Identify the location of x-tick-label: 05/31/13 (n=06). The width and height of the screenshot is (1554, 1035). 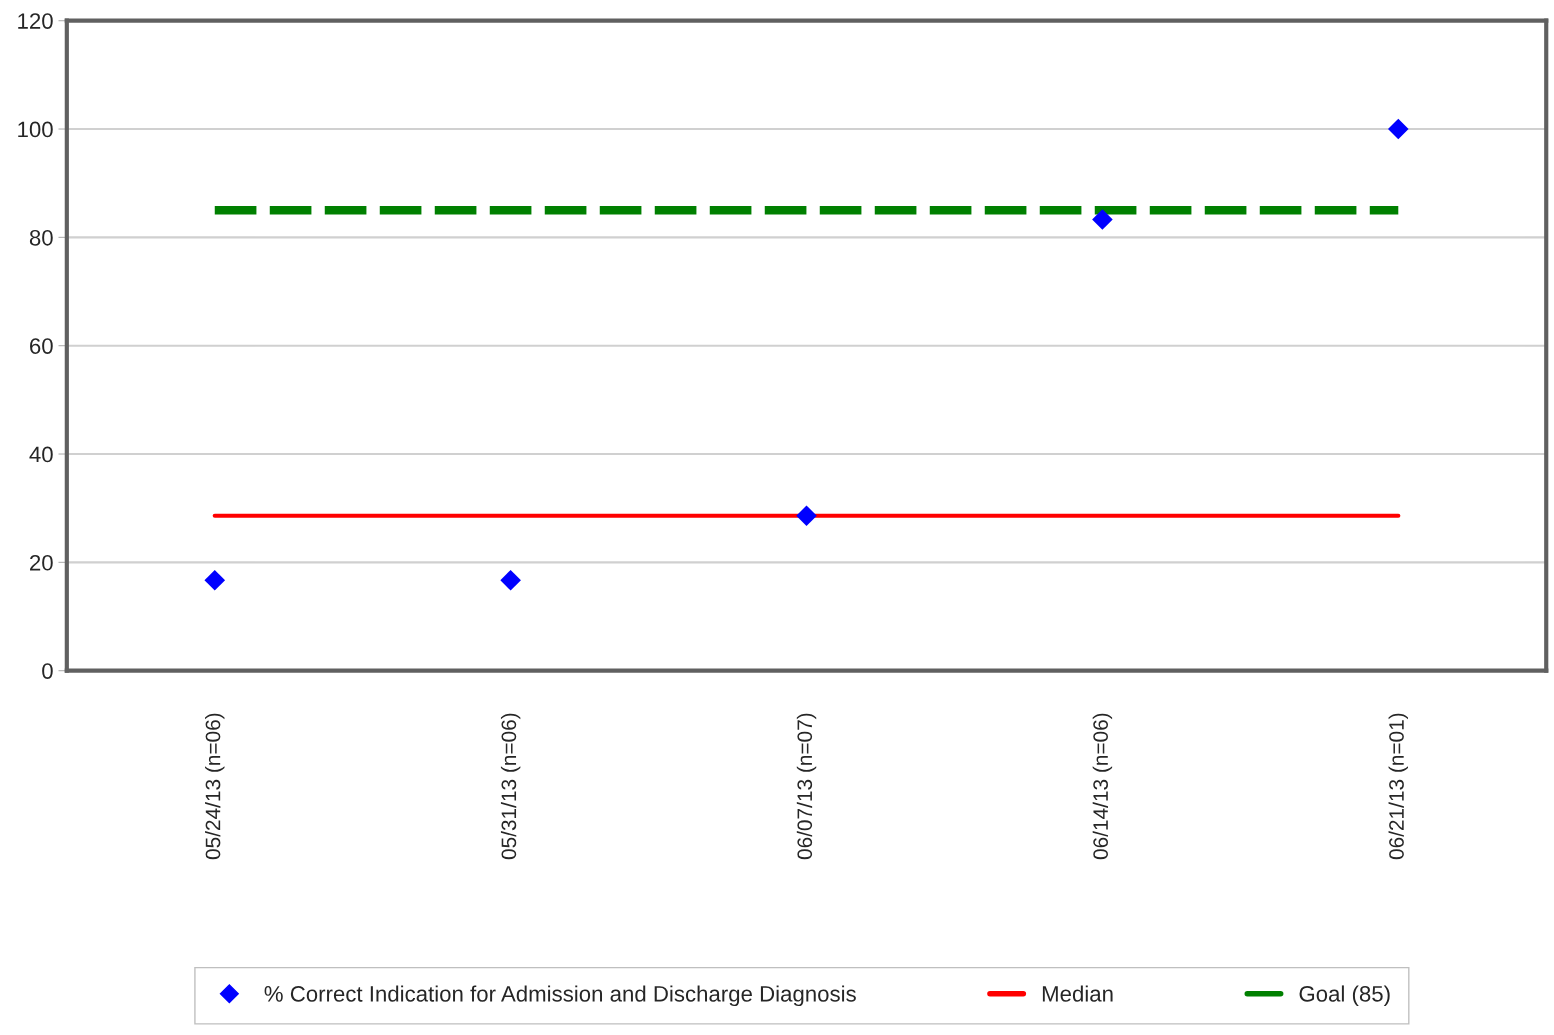
(510, 786).